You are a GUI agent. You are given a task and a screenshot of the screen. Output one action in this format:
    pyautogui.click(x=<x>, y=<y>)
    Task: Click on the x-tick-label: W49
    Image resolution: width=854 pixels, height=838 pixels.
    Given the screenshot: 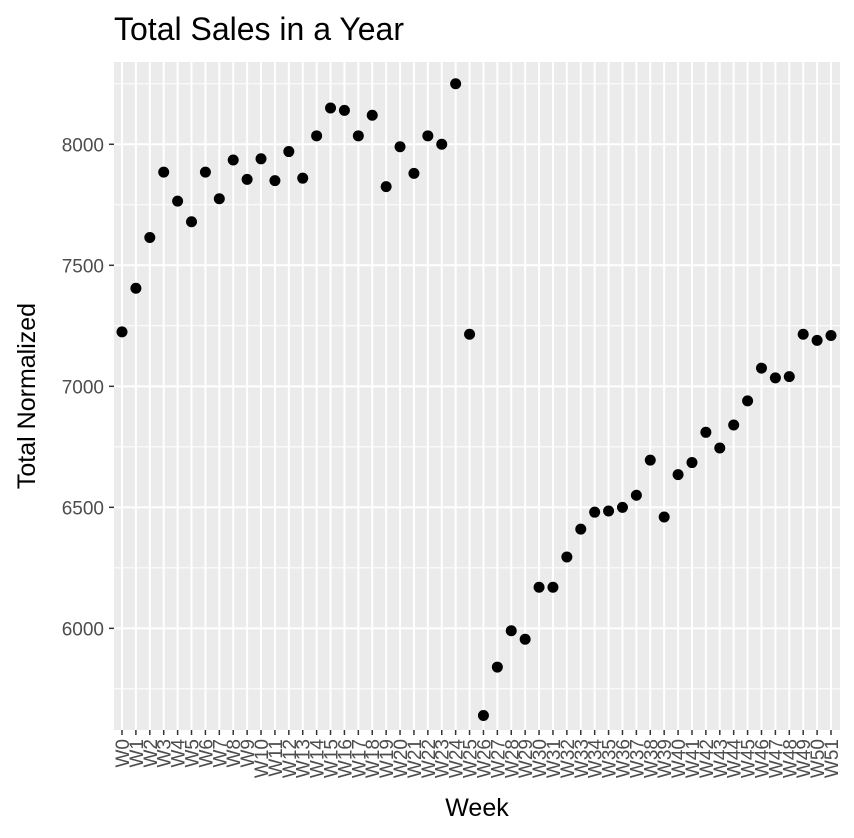 What is the action you would take?
    pyautogui.click(x=804, y=758)
    